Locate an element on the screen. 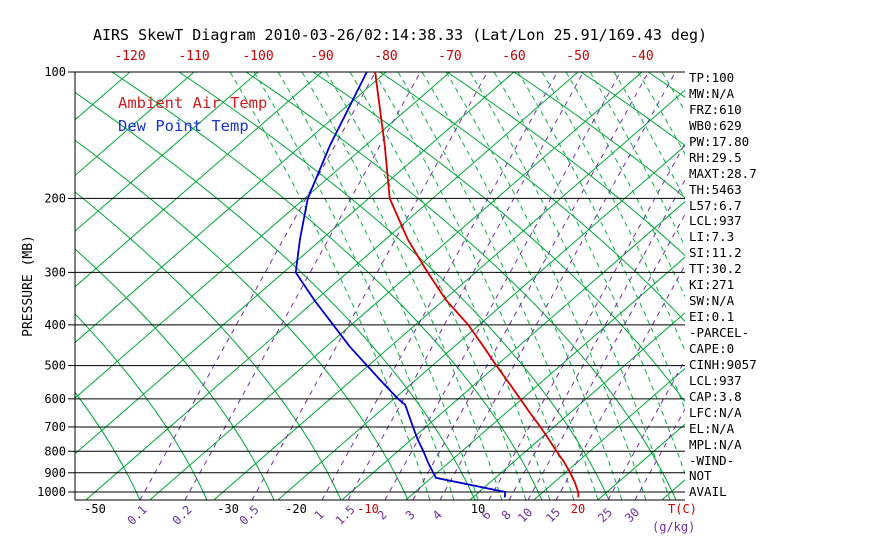 The width and height of the screenshot is (870, 560). legend-item-ambient-temp: Ambient Air Temp is located at coordinates (192, 103).